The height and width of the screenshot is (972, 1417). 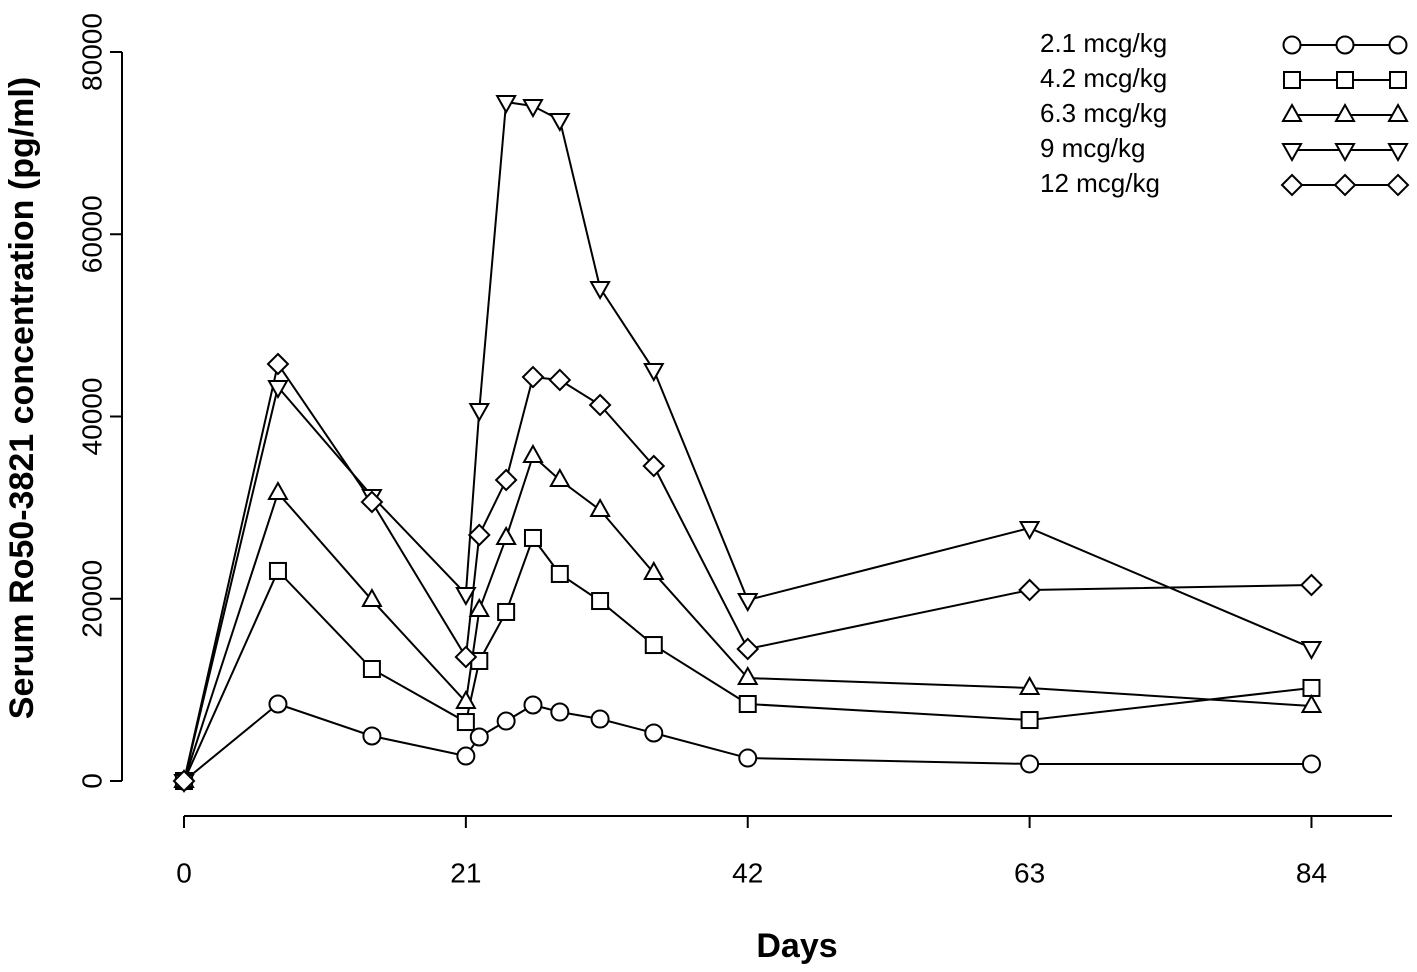 What do you see at coordinates (747, 742) in the screenshot?
I see `series-line` at bounding box center [747, 742].